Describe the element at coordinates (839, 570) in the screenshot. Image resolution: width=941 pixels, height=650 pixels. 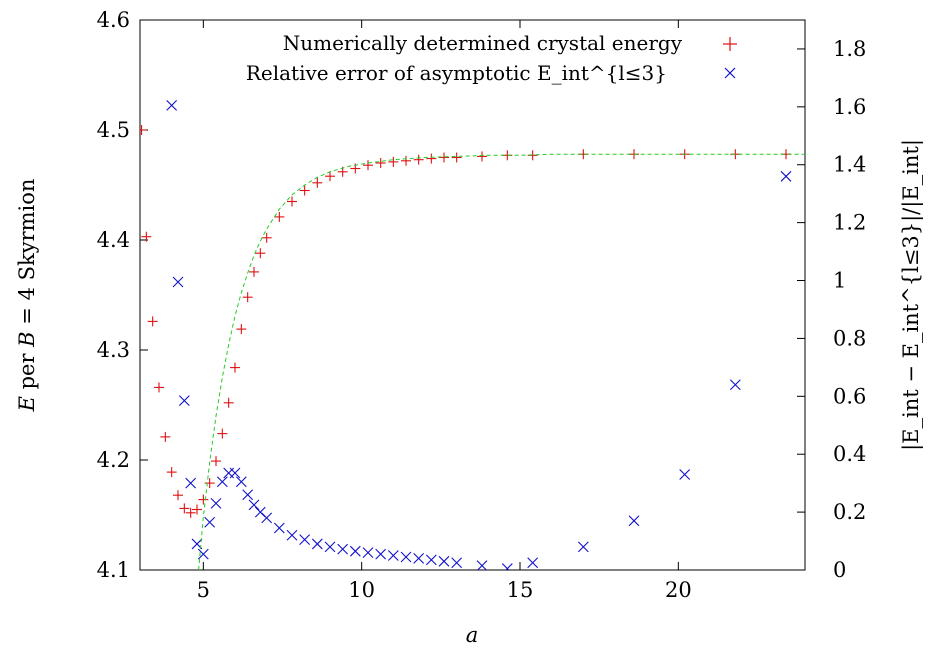
I see `y-right-tick-label: 0` at that location.